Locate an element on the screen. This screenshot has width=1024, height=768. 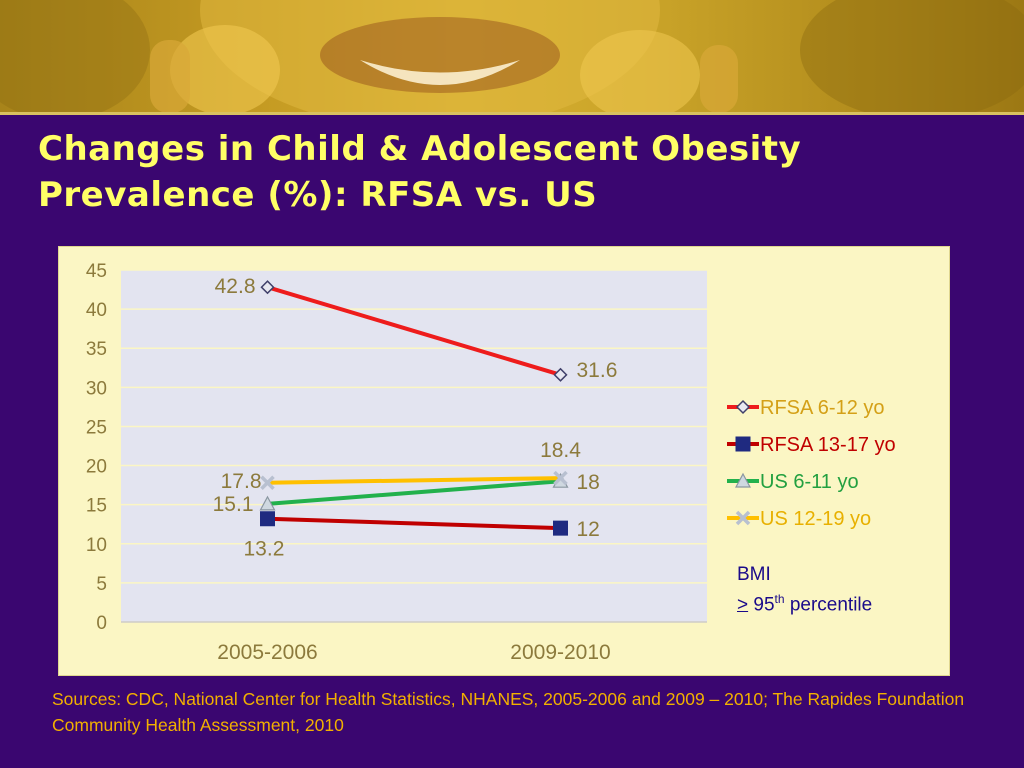
header-photo-banner is located at coordinates (512, 56).